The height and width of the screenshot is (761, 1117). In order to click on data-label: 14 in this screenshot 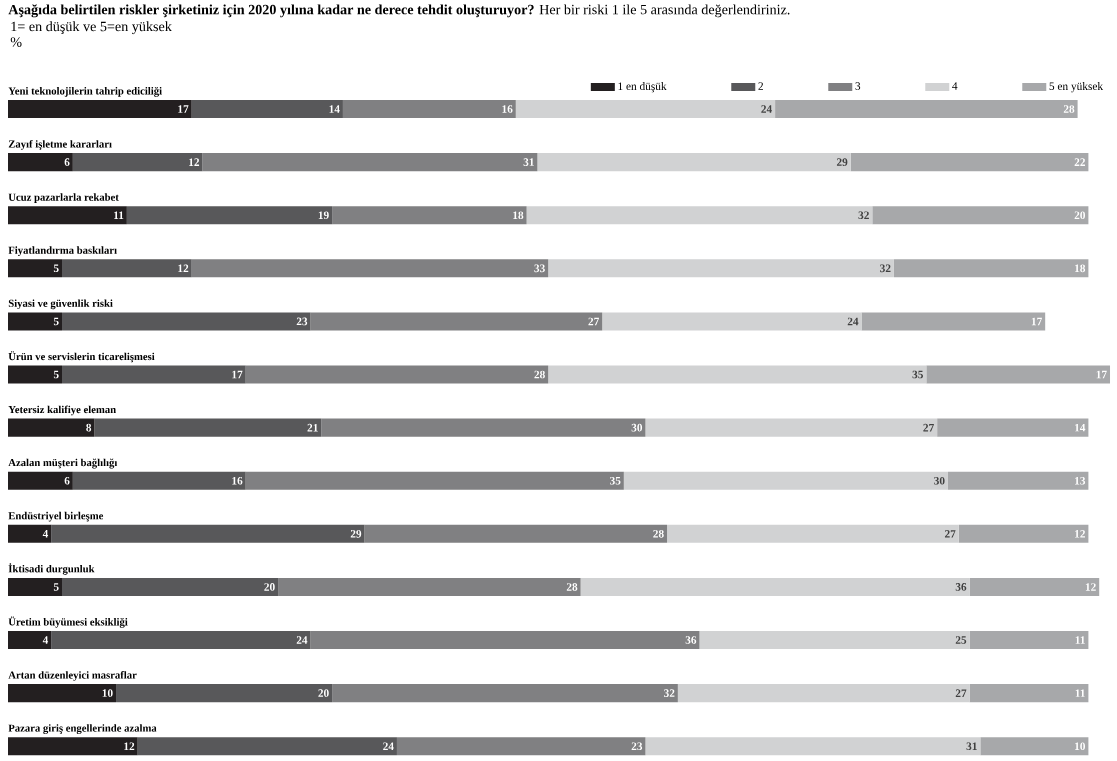, I will do `click(334, 109)`.